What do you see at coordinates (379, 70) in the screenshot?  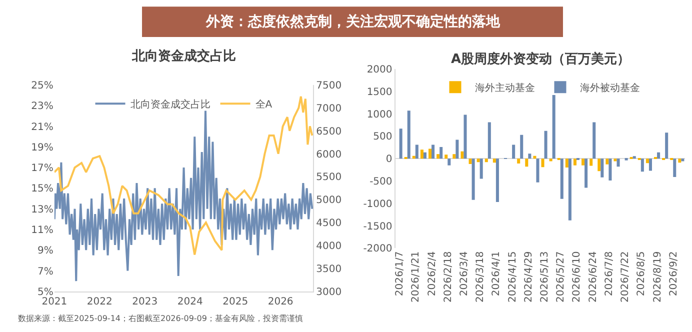 I see `y-tick-label: 2000` at bounding box center [379, 70].